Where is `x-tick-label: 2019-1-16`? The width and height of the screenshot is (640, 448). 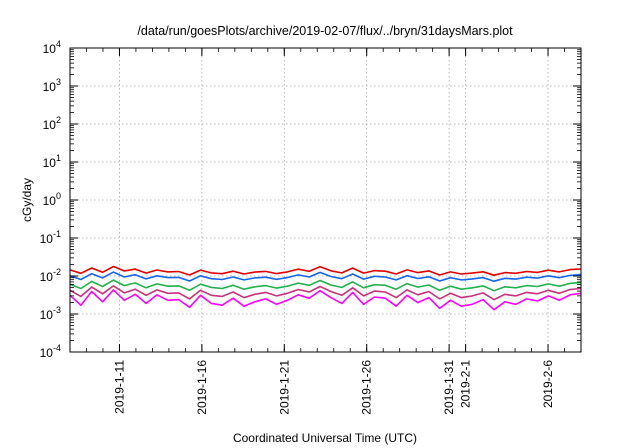
x-tick-label: 2019-1-16 is located at coordinates (202, 387).